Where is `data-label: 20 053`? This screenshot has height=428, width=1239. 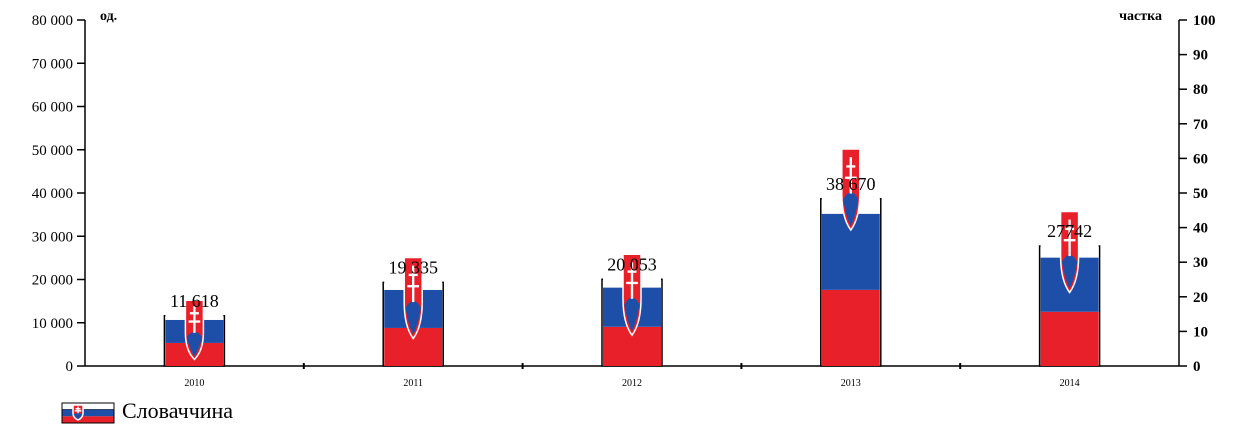
data-label: 20 053 is located at coordinates (632, 264).